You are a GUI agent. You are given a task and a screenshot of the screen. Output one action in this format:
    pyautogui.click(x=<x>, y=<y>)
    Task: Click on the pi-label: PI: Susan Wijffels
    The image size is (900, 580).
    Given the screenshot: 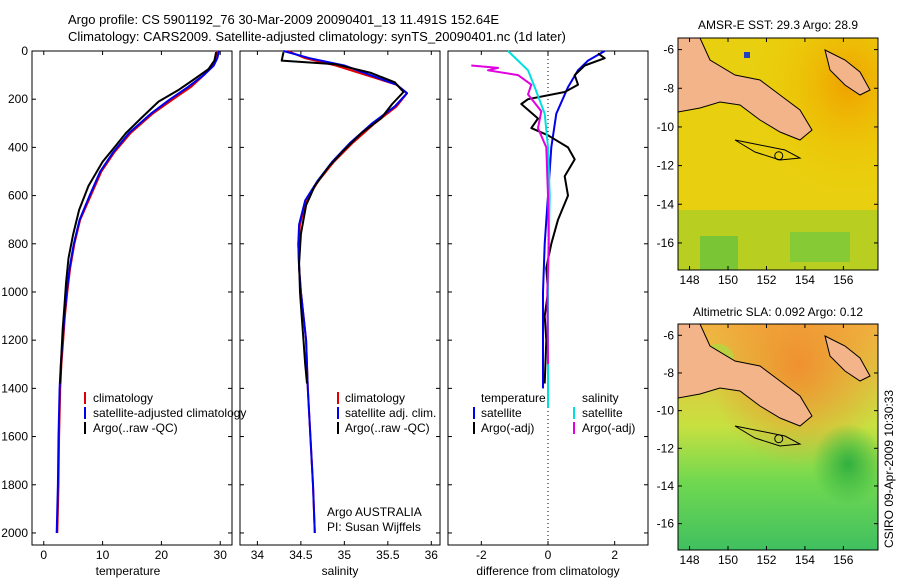 What is the action you would take?
    pyautogui.click(x=374, y=527)
    